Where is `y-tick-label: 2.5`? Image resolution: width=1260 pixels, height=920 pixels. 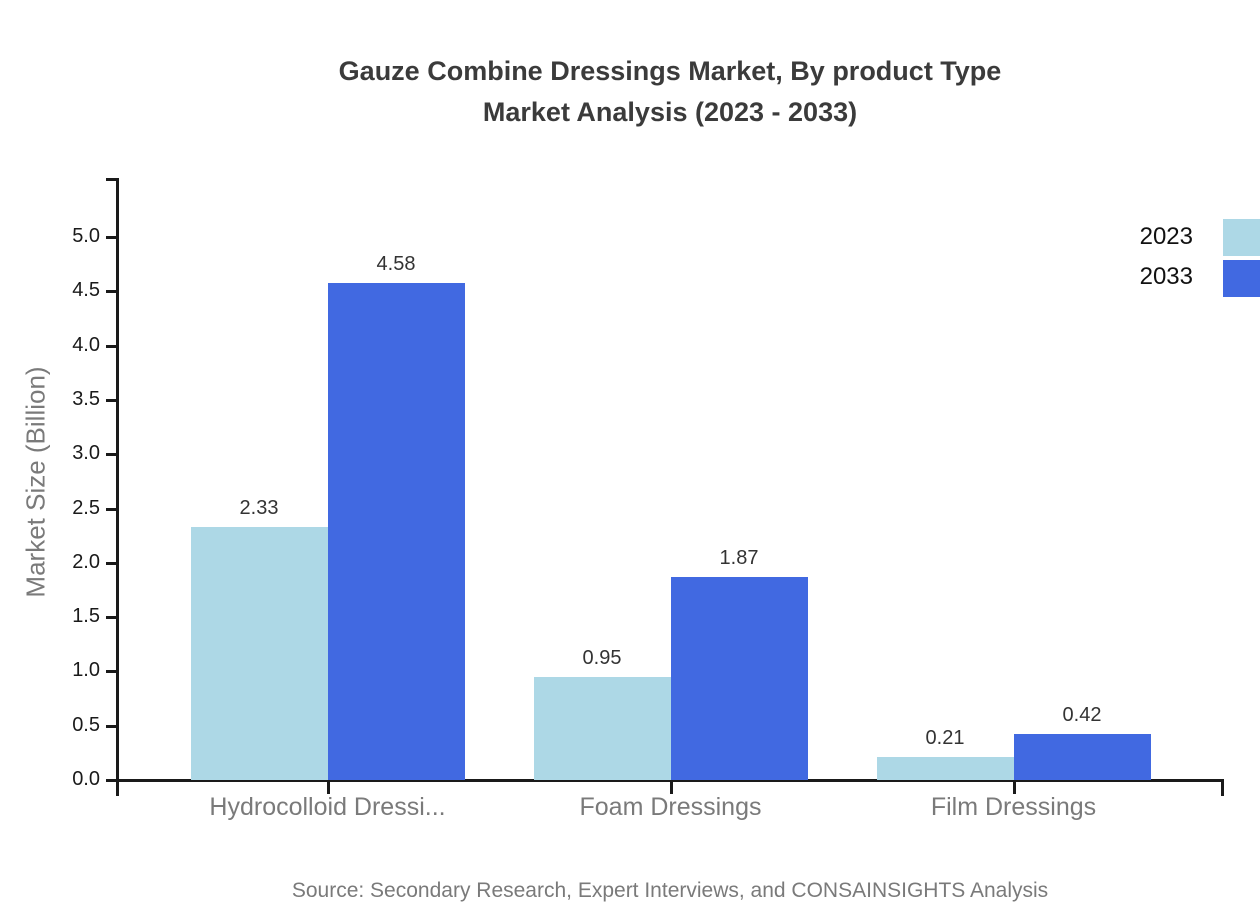
y-tick-label: 2.5 is located at coordinates (86, 507).